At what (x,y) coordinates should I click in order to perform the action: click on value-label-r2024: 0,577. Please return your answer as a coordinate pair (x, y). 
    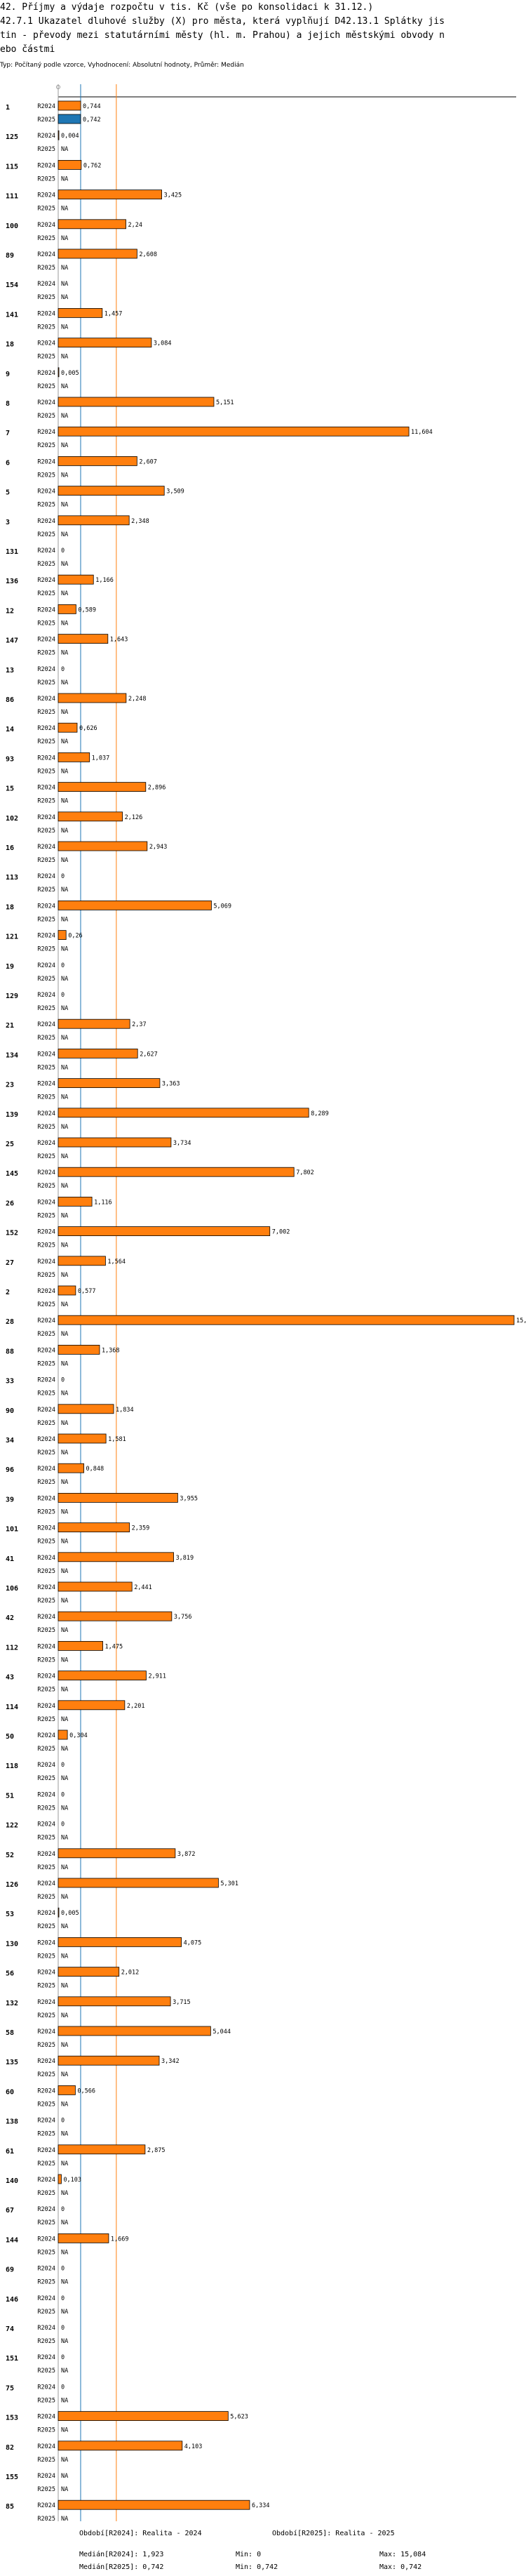
    Looking at the image, I should click on (87, 1292).